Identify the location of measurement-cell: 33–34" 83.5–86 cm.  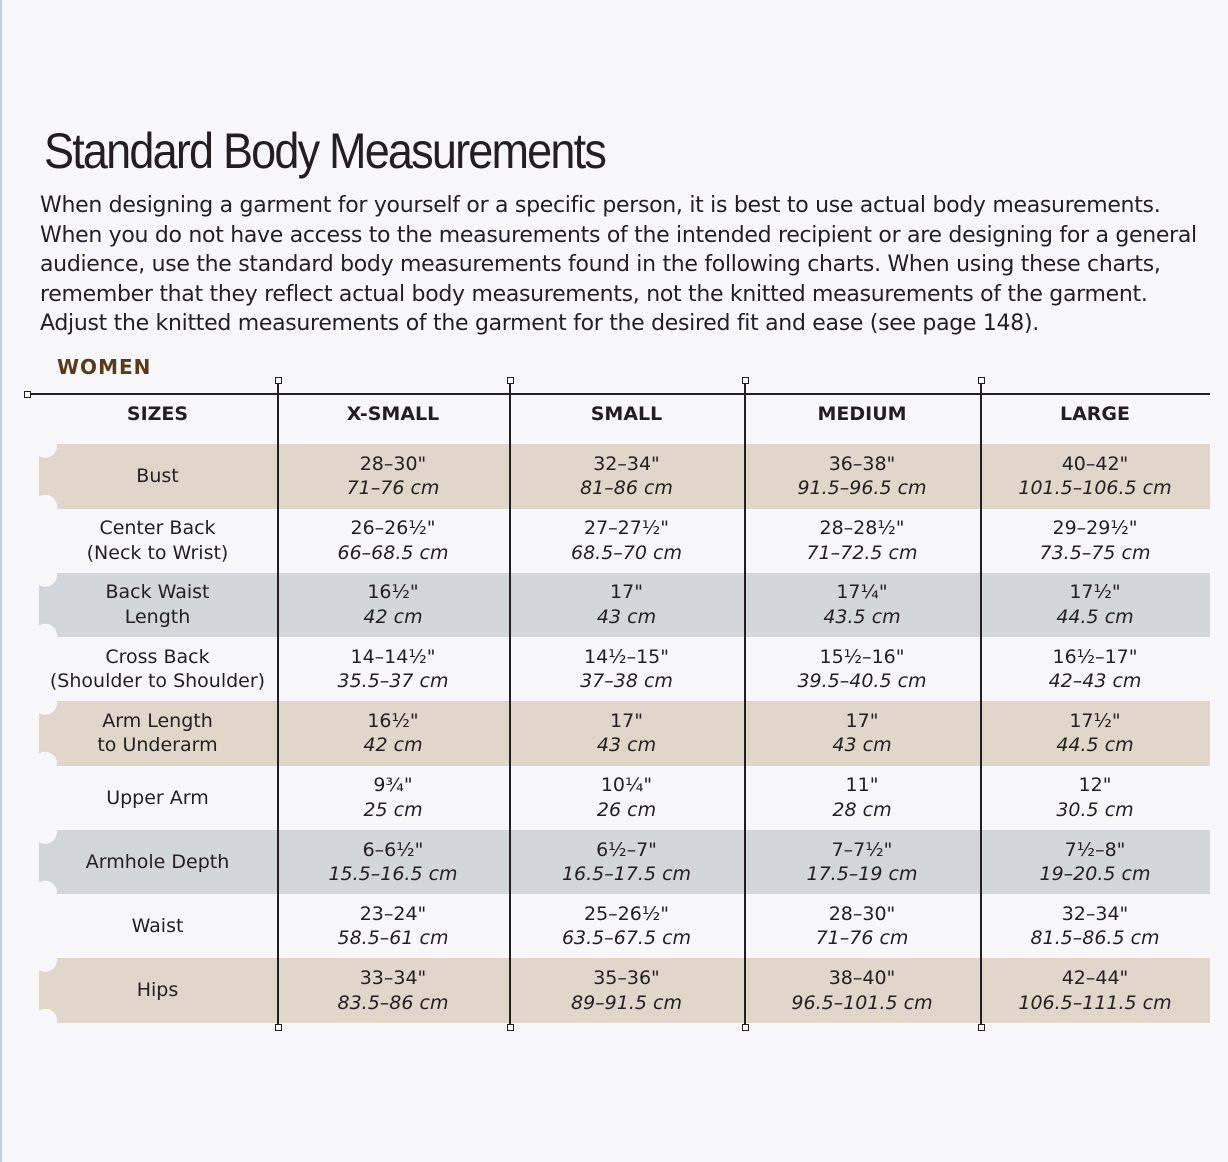
(393, 990).